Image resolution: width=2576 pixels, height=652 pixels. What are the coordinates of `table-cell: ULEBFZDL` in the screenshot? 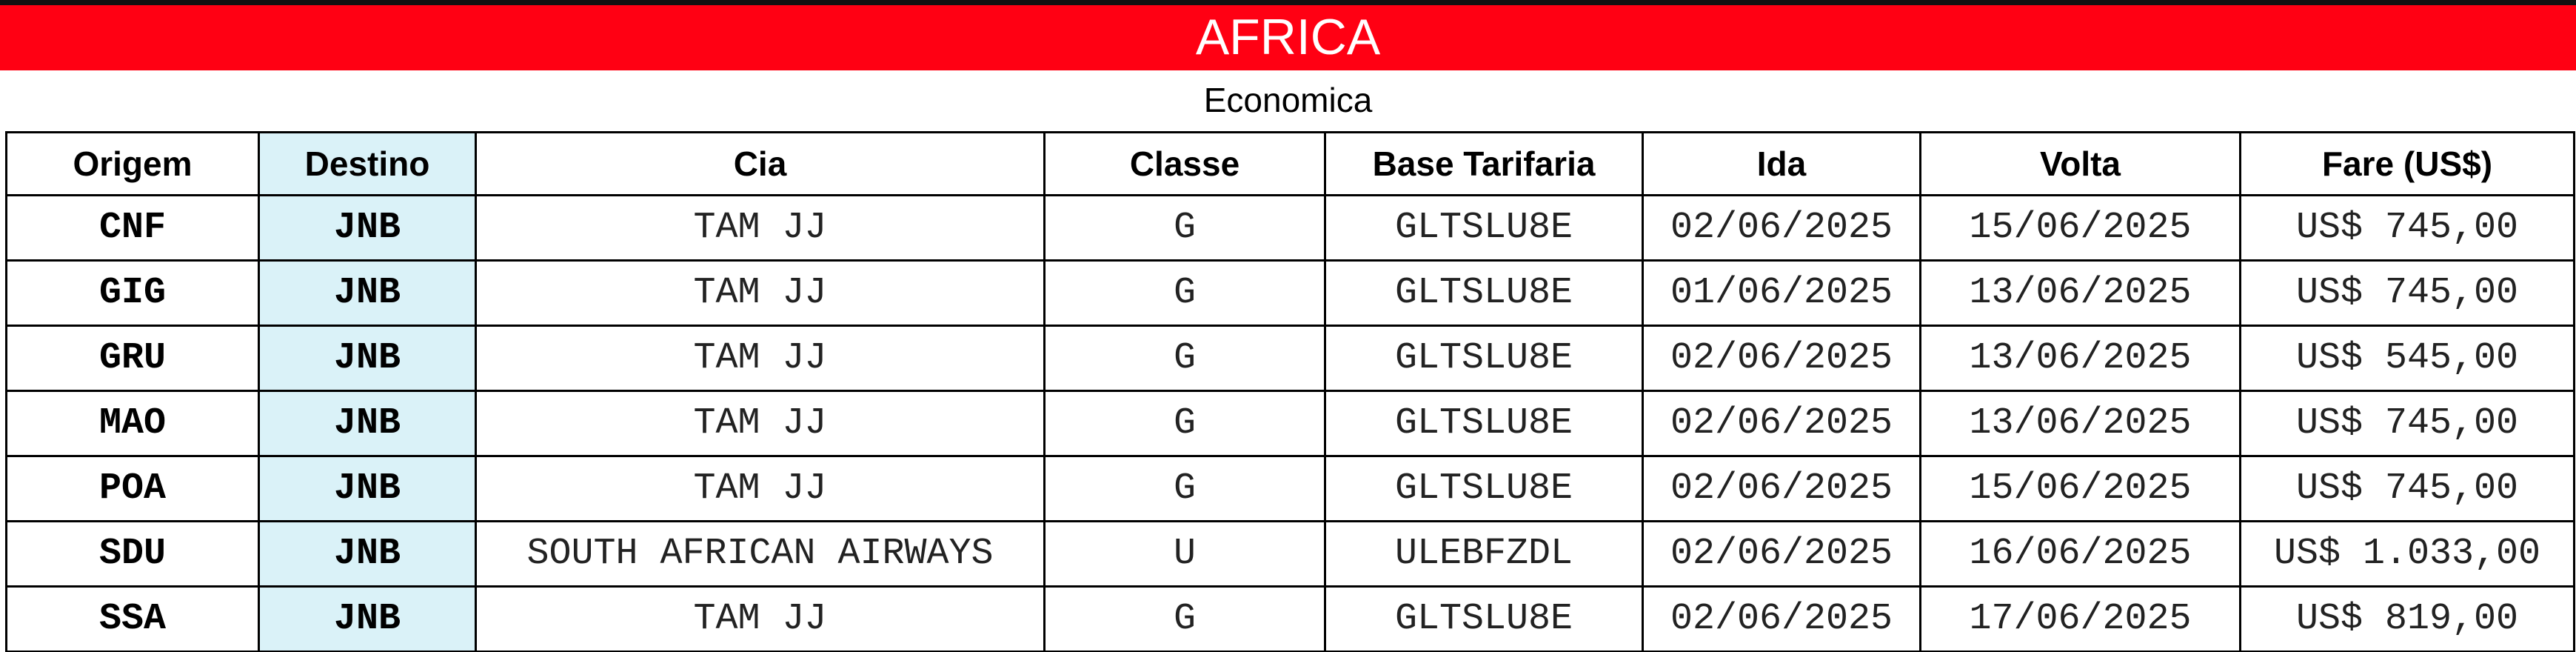 It's located at (1484, 554).